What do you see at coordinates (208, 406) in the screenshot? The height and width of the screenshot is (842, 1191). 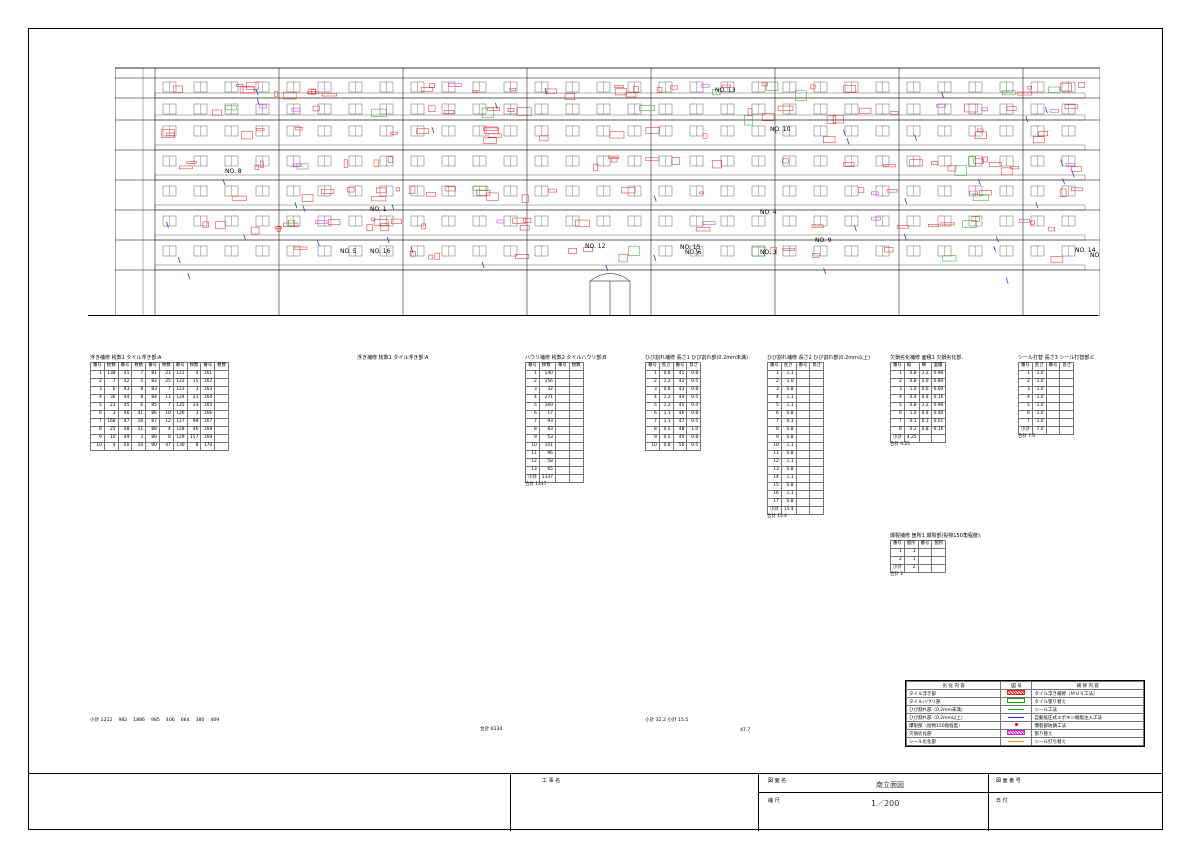 I see `table-cell: 165` at bounding box center [208, 406].